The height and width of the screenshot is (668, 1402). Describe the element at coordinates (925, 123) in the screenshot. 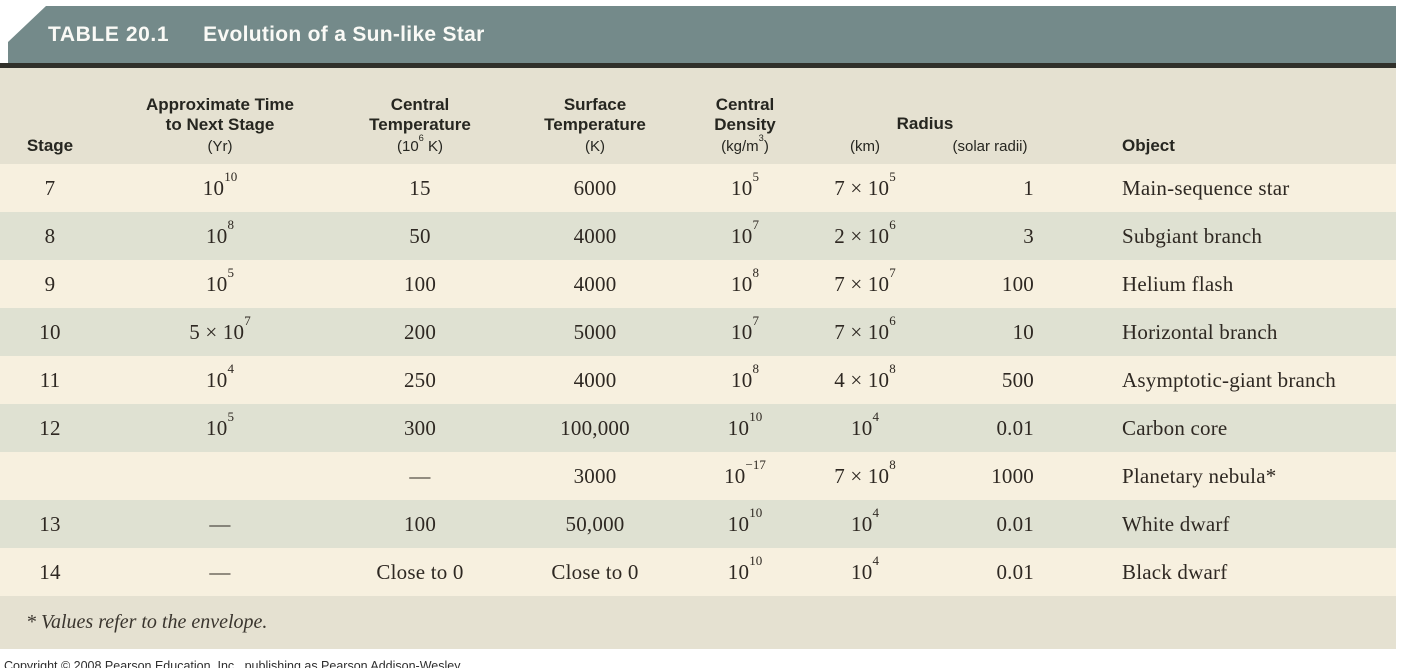

I see `col-header-radius-label: Radius` at that location.